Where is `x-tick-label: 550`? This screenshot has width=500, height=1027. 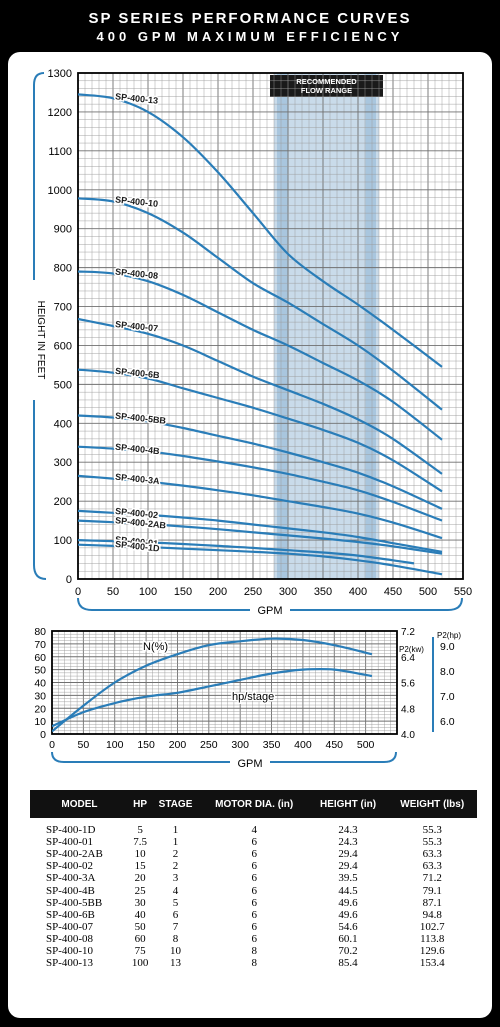 x-tick-label: 550 is located at coordinates (463, 592).